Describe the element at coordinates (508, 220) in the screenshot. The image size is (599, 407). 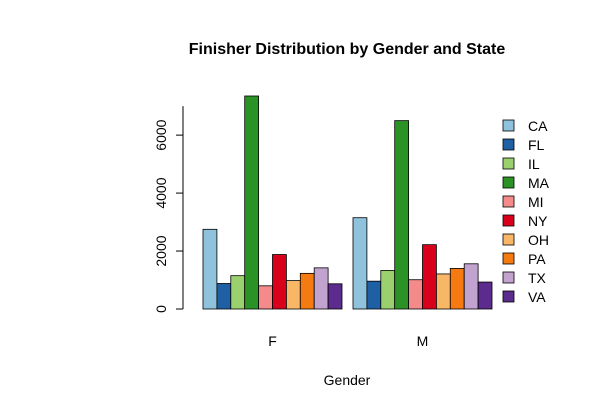
I see `legend-swatch-ny` at that location.